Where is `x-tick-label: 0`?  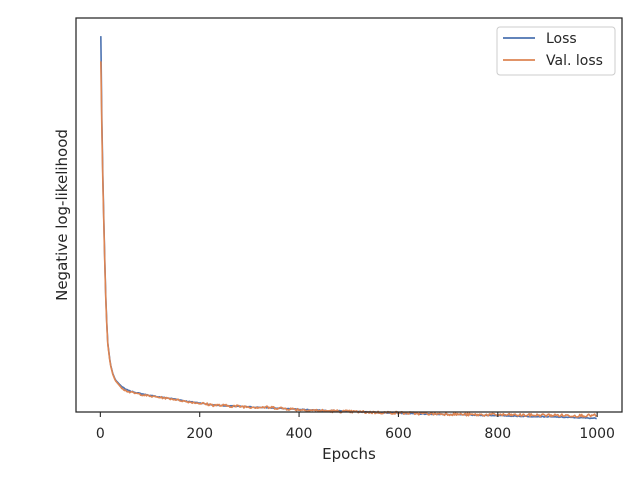 x-tick-label: 0 is located at coordinates (100, 434).